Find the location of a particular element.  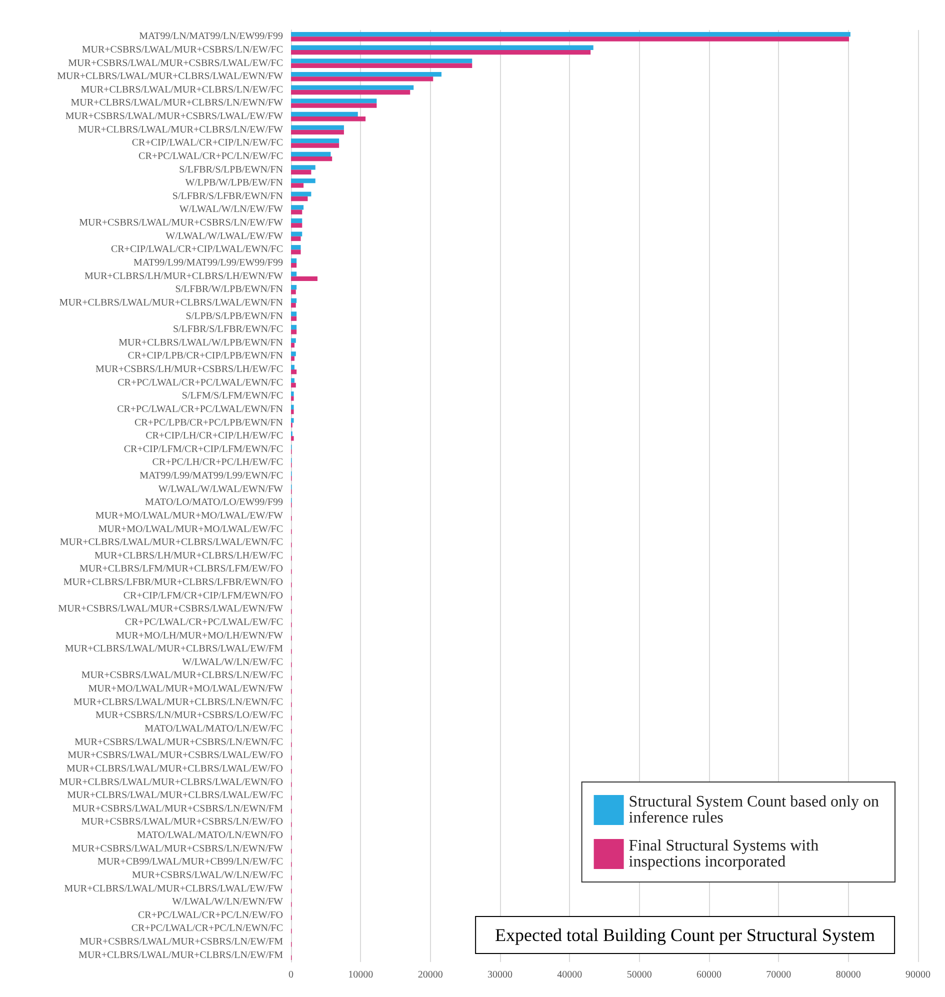

y-tick-label: CR+PC/LPB/CR+PC/LPB/EWN/FN is located at coordinates (208, 422).